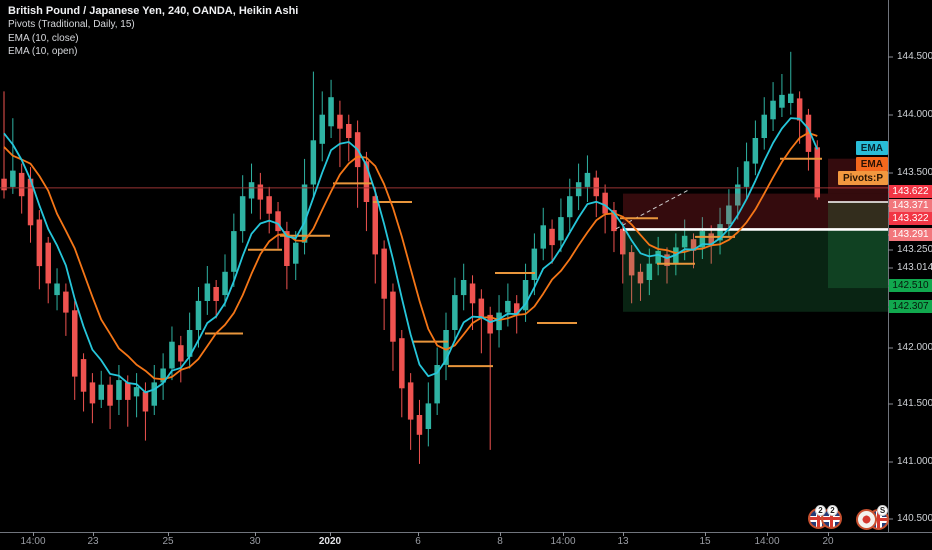  What do you see at coordinates (914, 56) in the screenshot?
I see `price-tick-label: 144.500` at bounding box center [914, 56].